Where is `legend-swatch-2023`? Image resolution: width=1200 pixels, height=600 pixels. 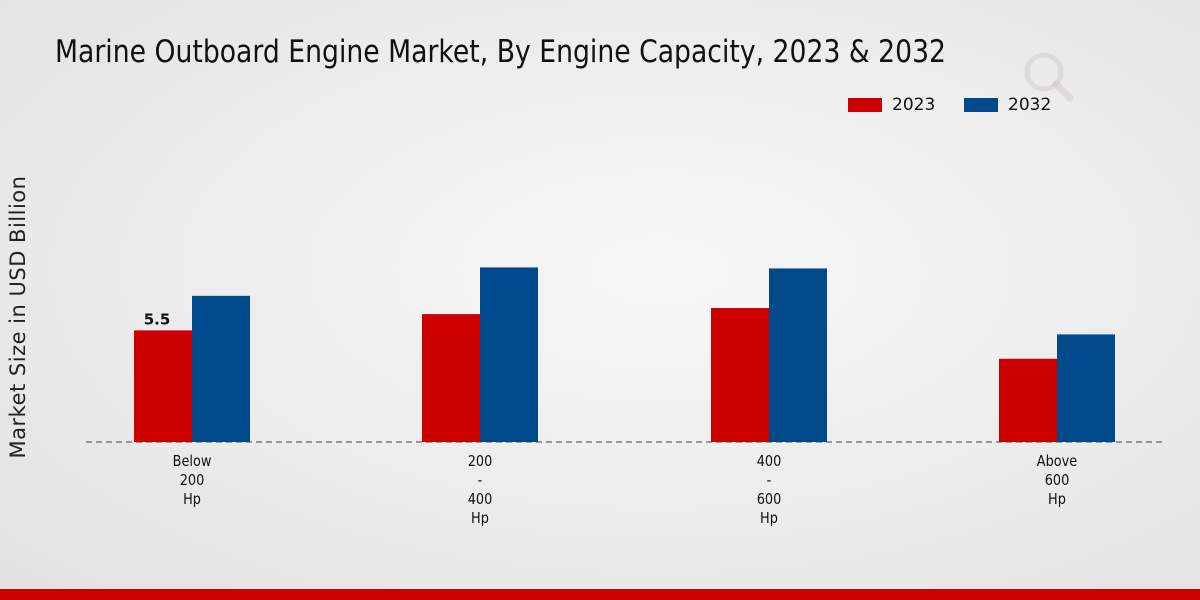
legend-swatch-2023 is located at coordinates (865, 105).